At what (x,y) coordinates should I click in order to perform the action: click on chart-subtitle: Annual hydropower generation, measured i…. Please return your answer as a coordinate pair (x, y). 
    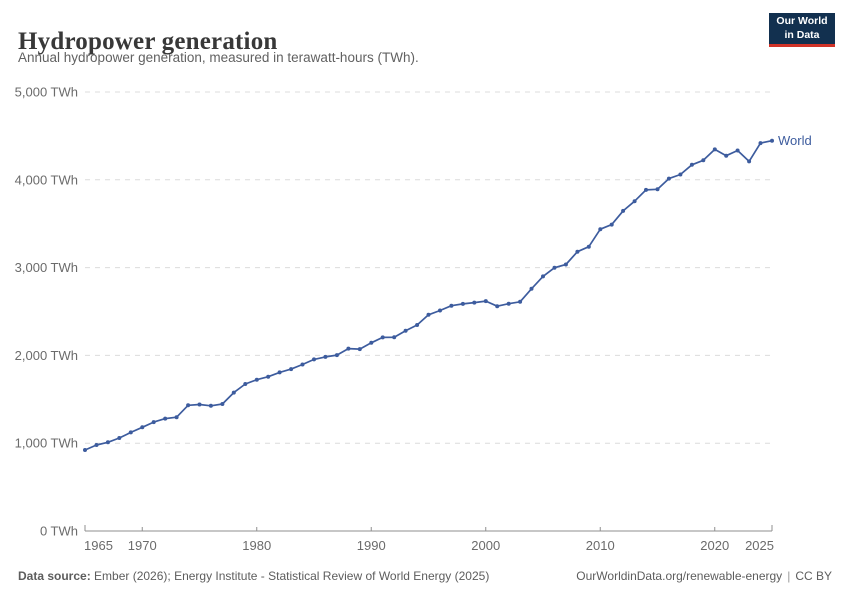
    Looking at the image, I should click on (218, 57).